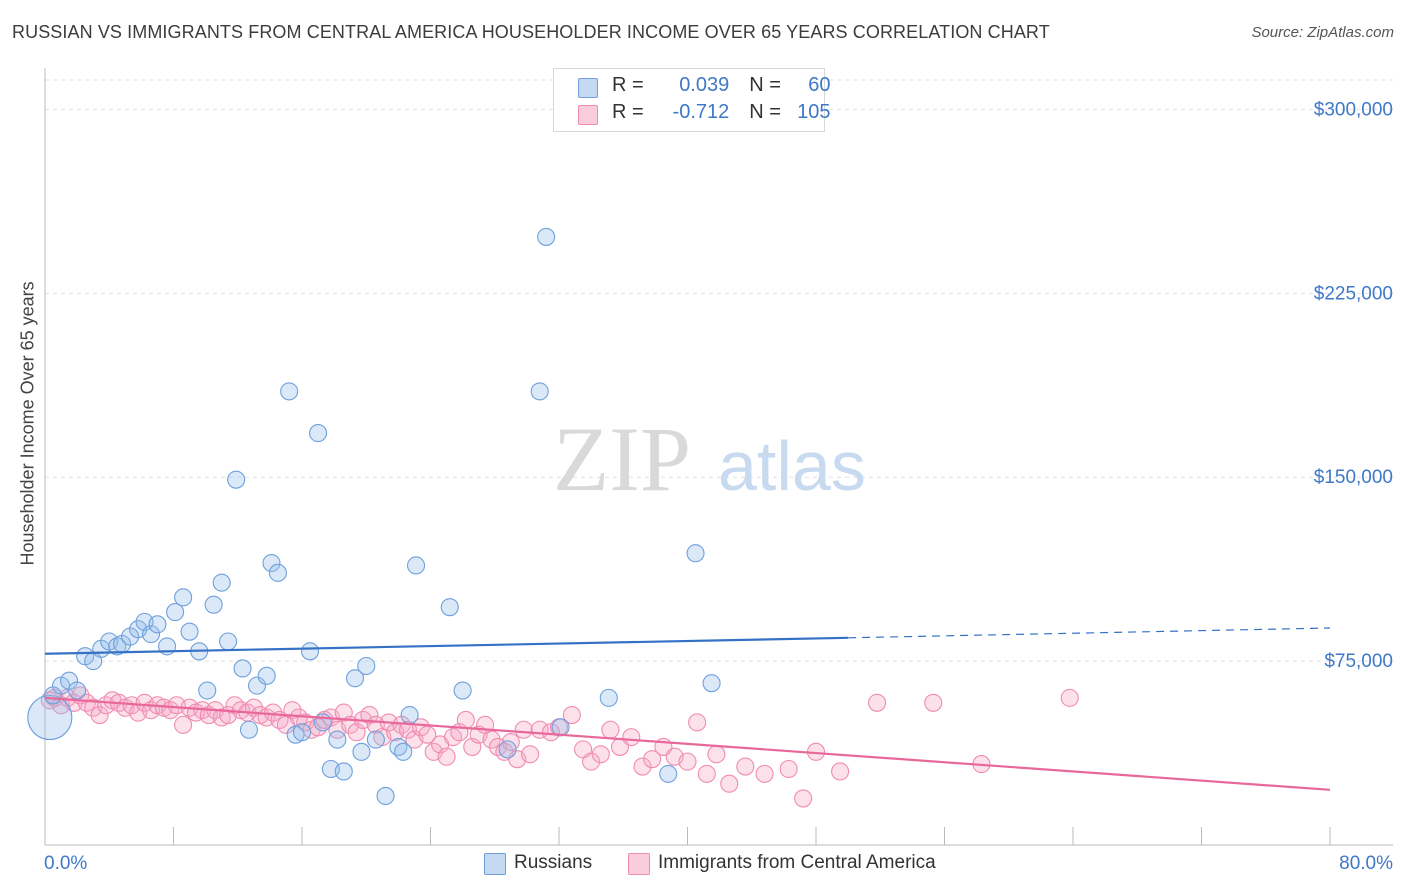 Image resolution: width=1406 pixels, height=892 pixels. What do you see at coordinates (1353, 293) in the screenshot?
I see `y-tick-label: $225,000` at bounding box center [1353, 293].